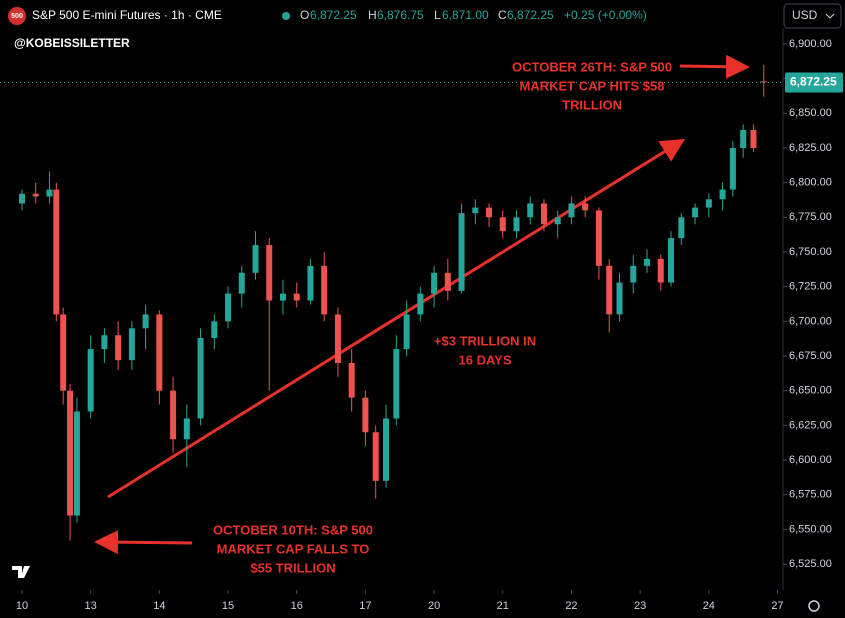 This screenshot has height=618, width=845. Describe the element at coordinates (810, 356) in the screenshot. I see `y-tick-label: 6,675.00` at that location.